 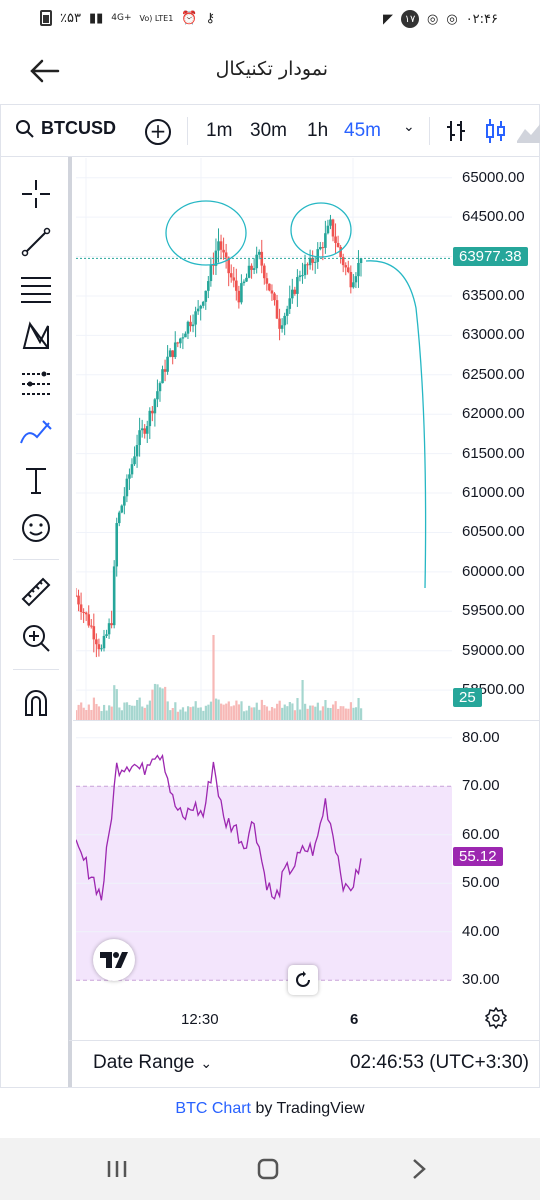 What do you see at coordinates (481, 931) in the screenshot?
I see `rsi-axis-label: 40.00` at bounding box center [481, 931].